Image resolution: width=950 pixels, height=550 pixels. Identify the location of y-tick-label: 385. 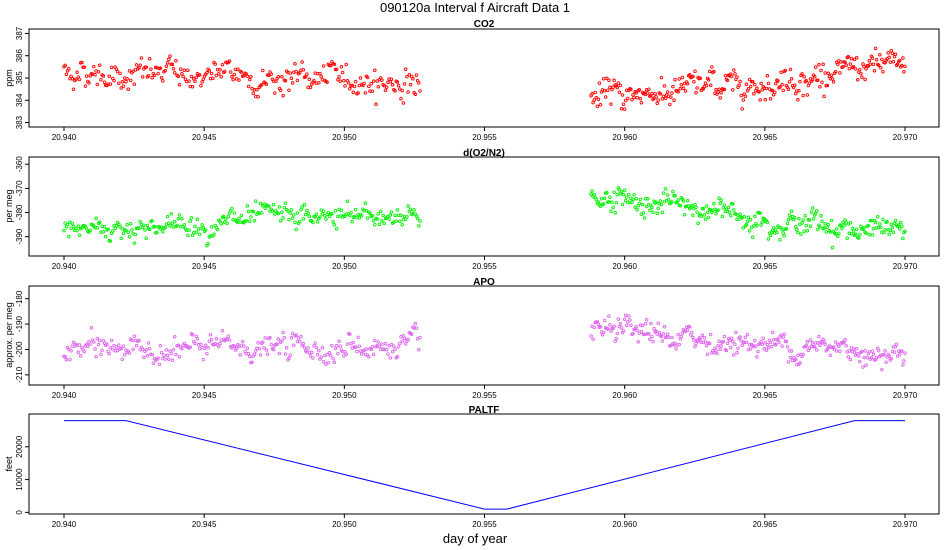
(19, 78).